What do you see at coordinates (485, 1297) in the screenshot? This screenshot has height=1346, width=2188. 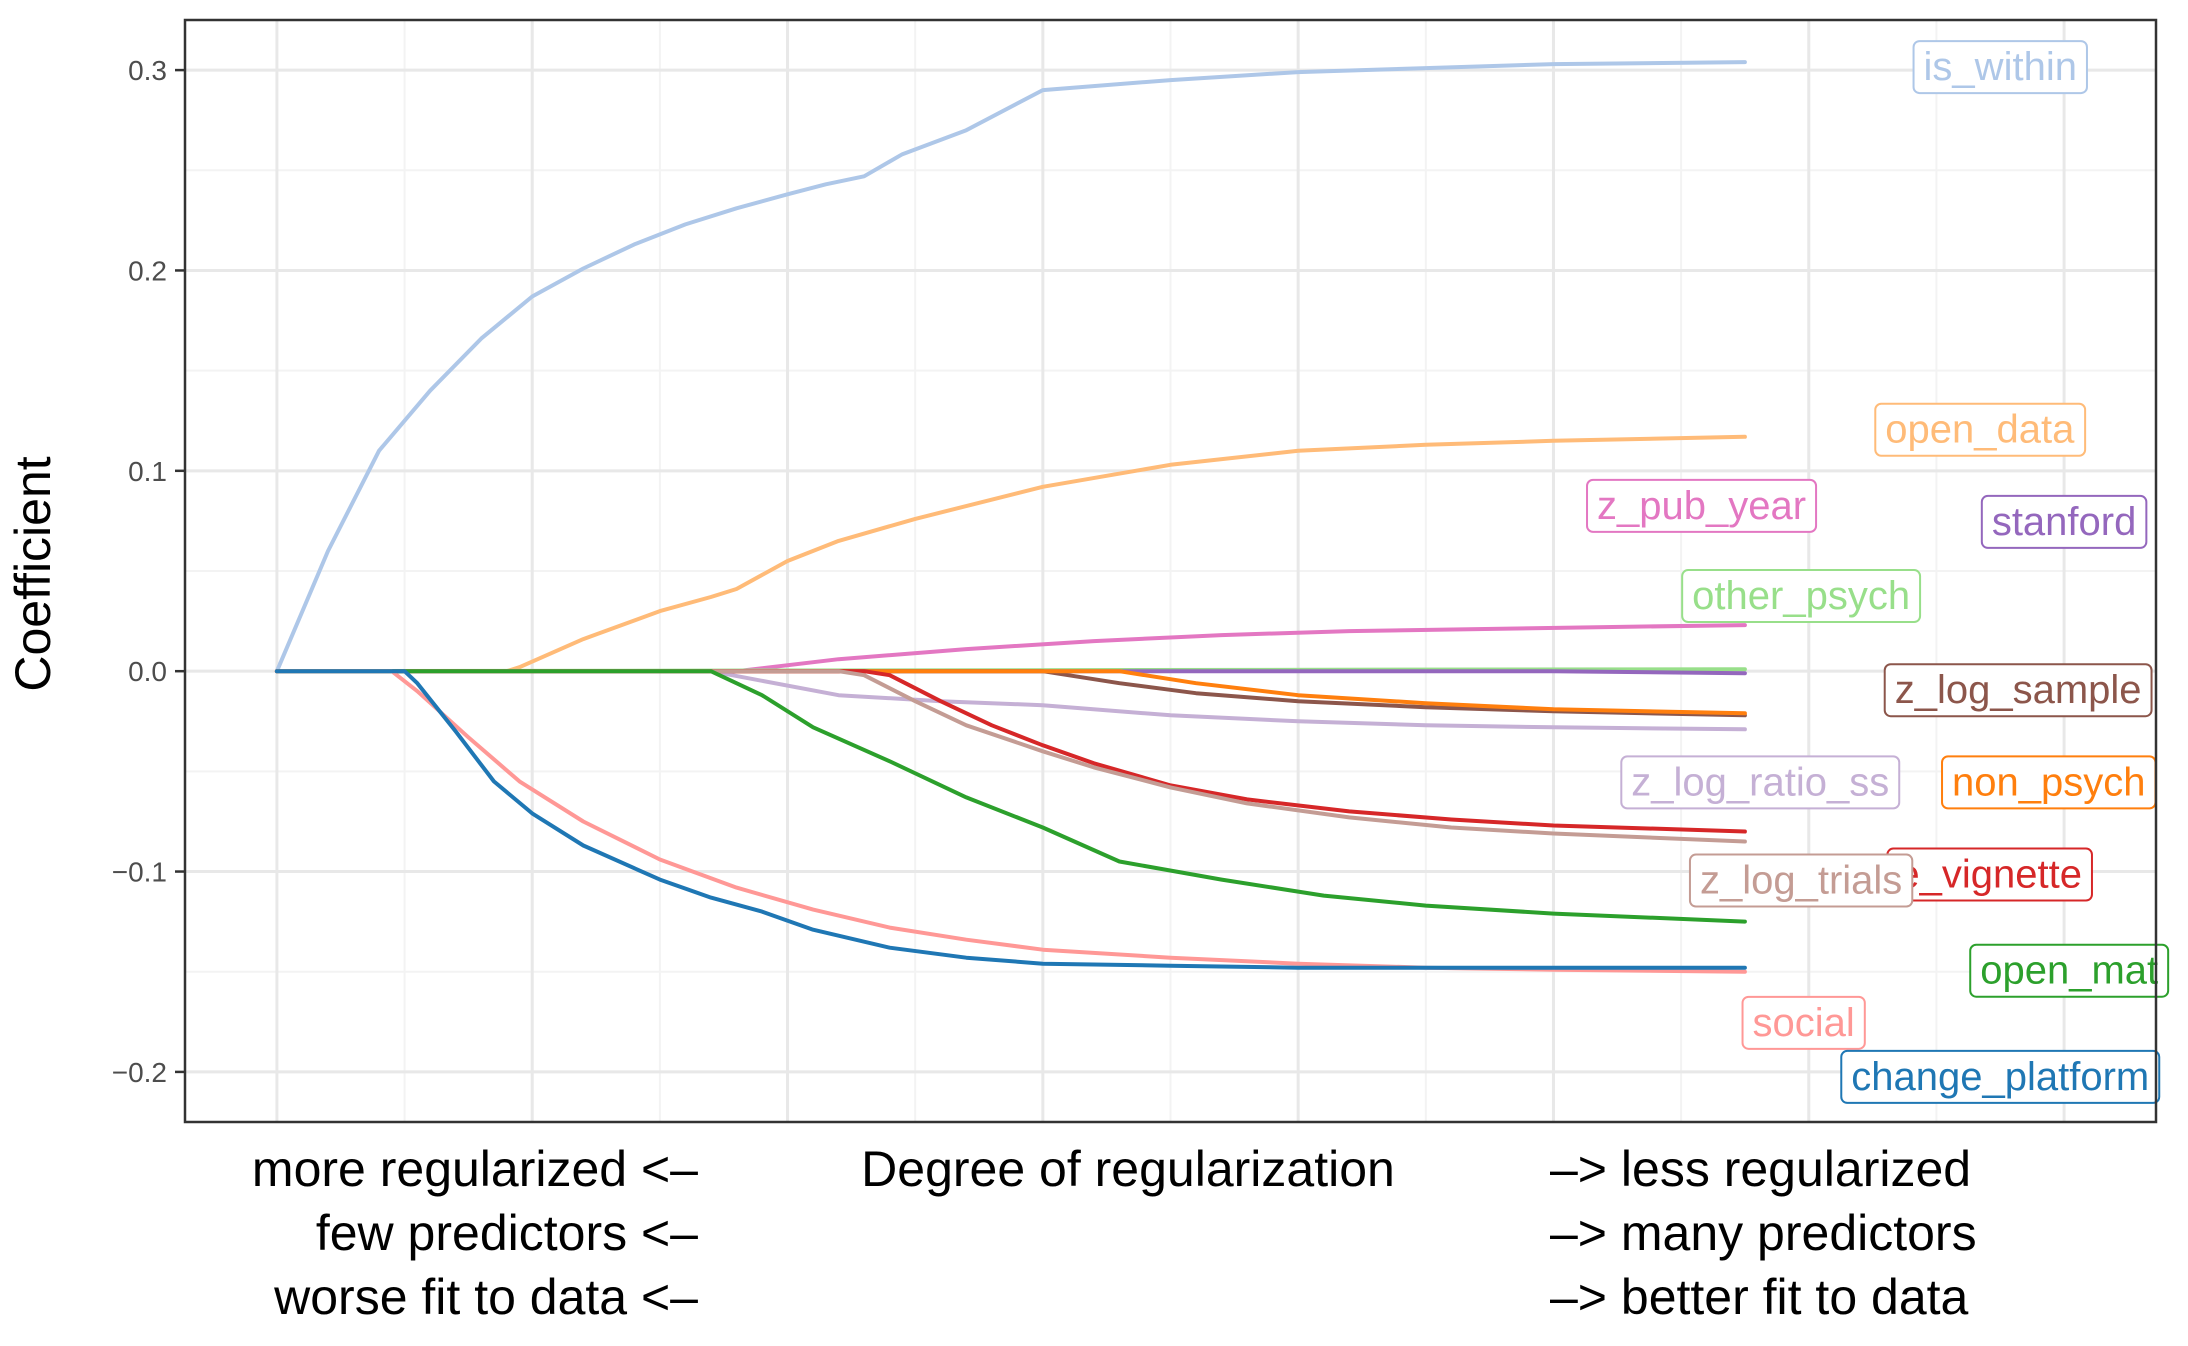 I see `left-annotation-line: worse fit to data <–` at bounding box center [485, 1297].